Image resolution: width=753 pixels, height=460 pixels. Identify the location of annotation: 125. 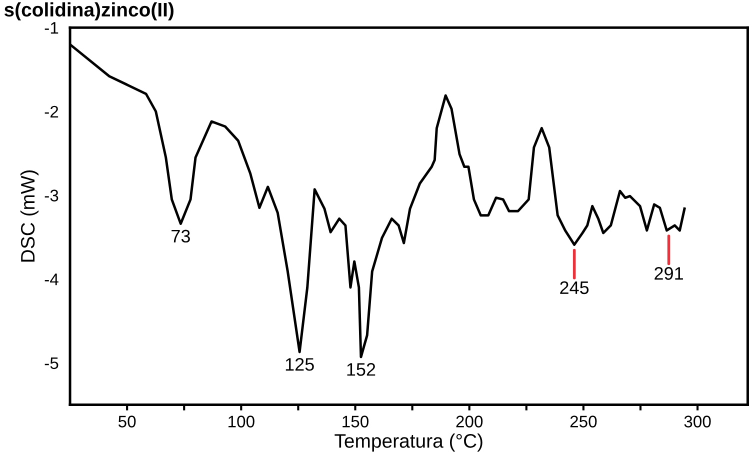
(300, 364).